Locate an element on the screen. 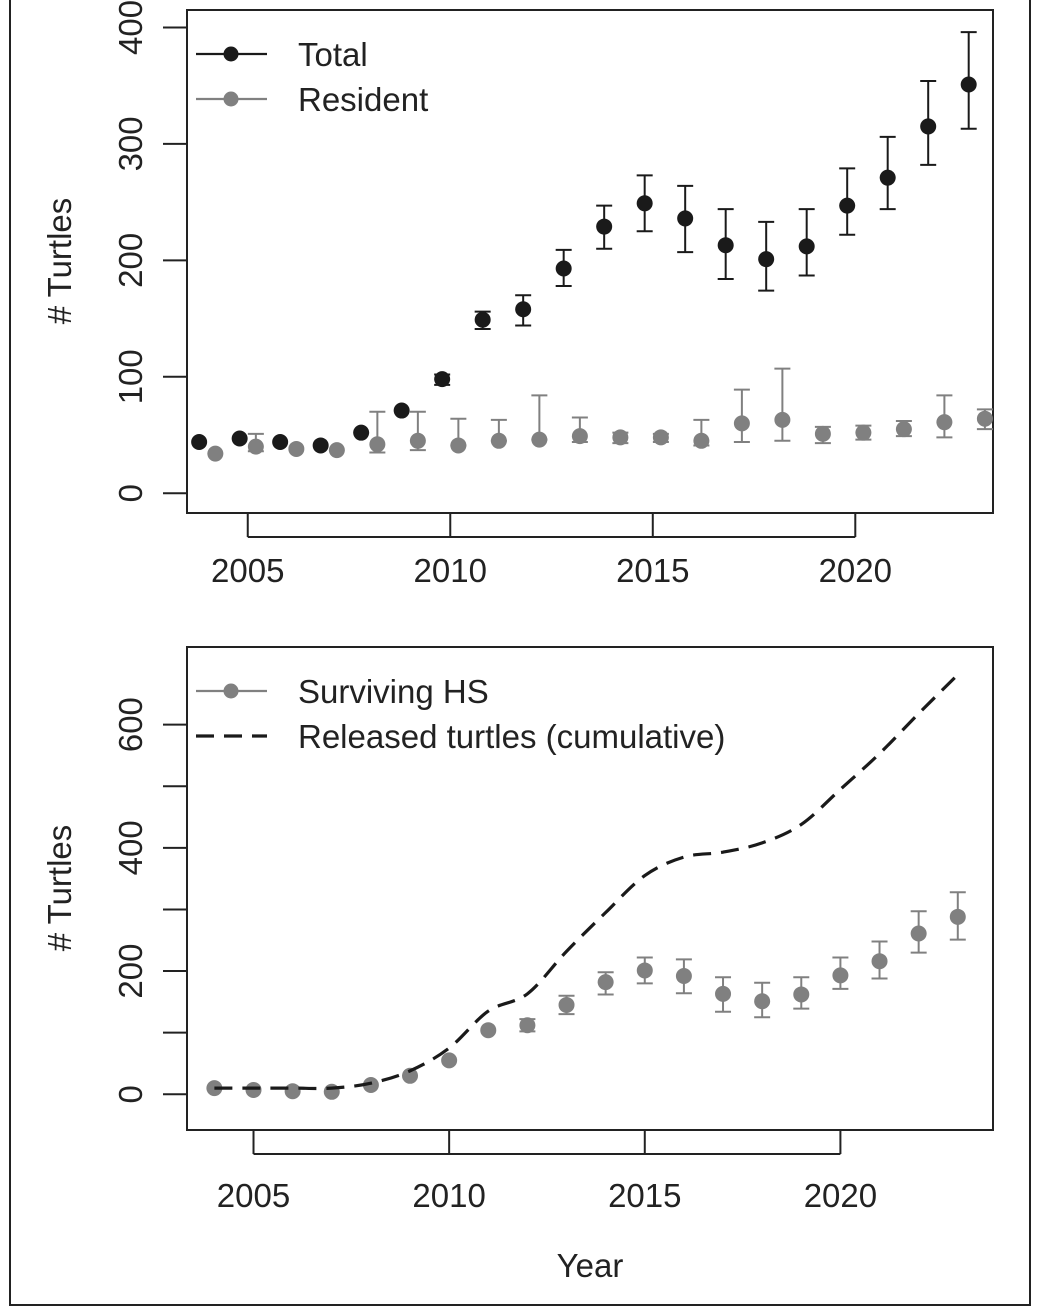  y-tick-label: 100 is located at coordinates (130, 376).